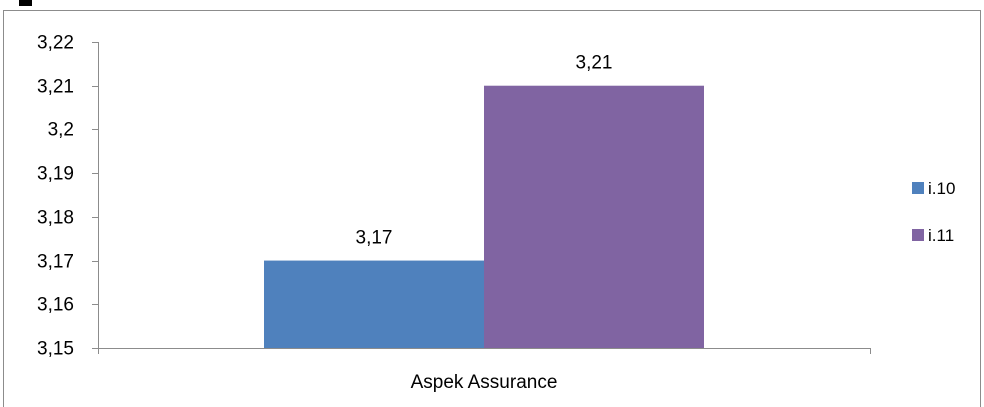 The image size is (984, 407). I want to click on y-tick-label: 3,16, so click(55, 305).